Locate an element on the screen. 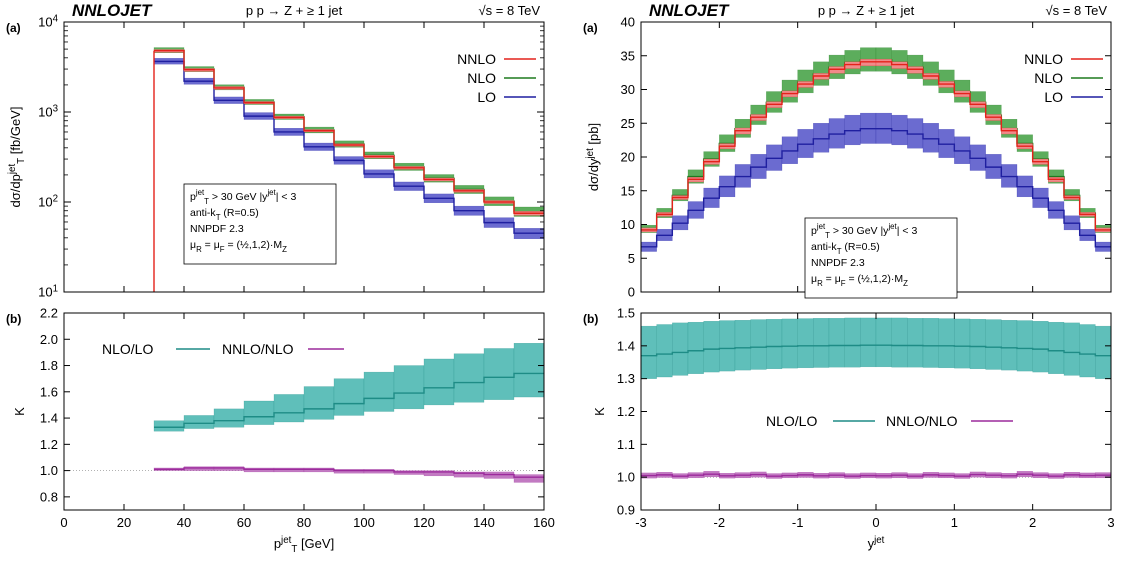 This screenshot has height=570, width=1126. x-tick-label: -1 is located at coordinates (798, 522).